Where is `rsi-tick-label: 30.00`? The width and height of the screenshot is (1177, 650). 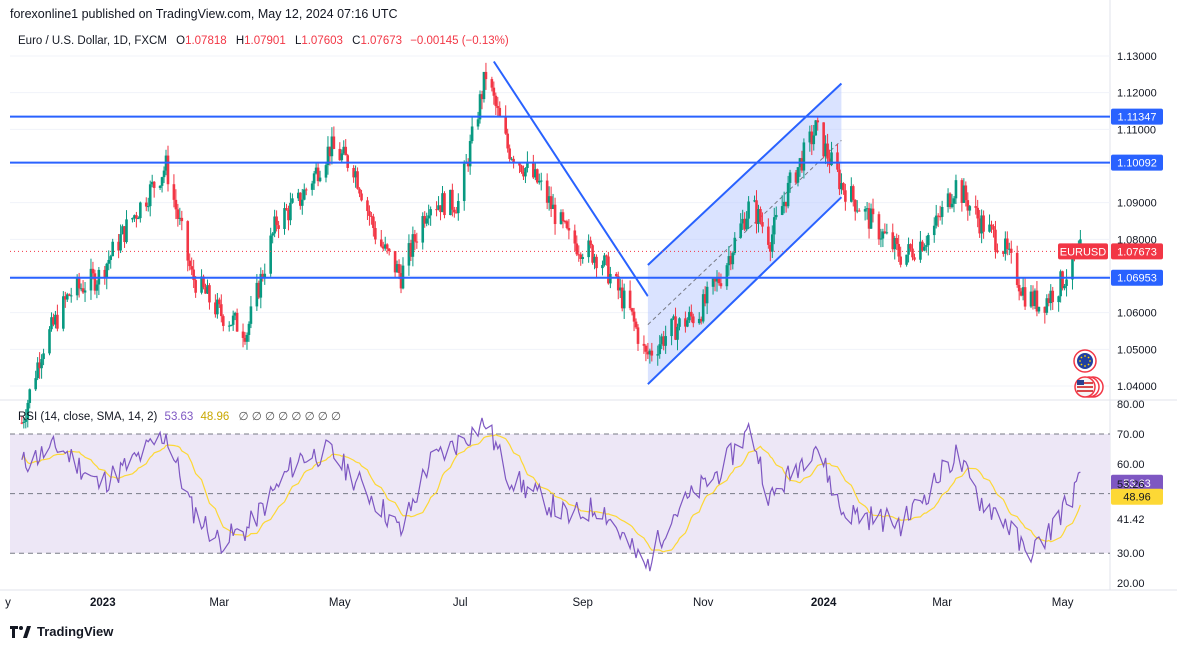 rsi-tick-label: 30.00 is located at coordinates (1131, 554).